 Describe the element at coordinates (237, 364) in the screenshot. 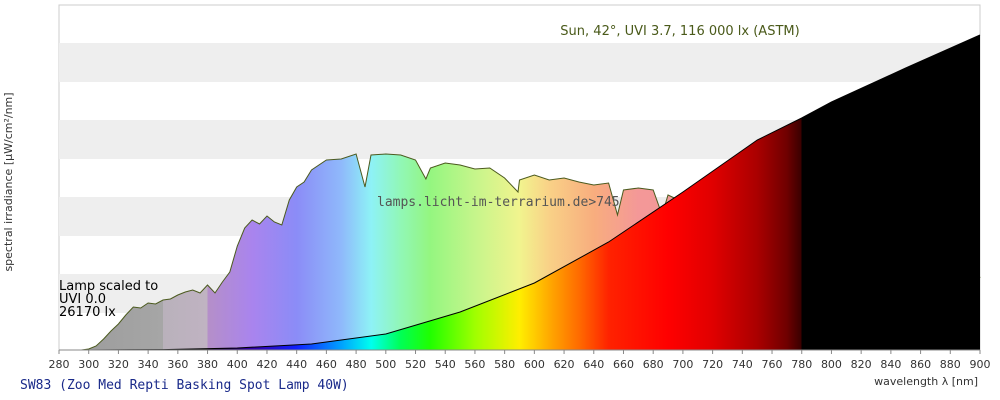

I see `x-tick-label: 400` at that location.